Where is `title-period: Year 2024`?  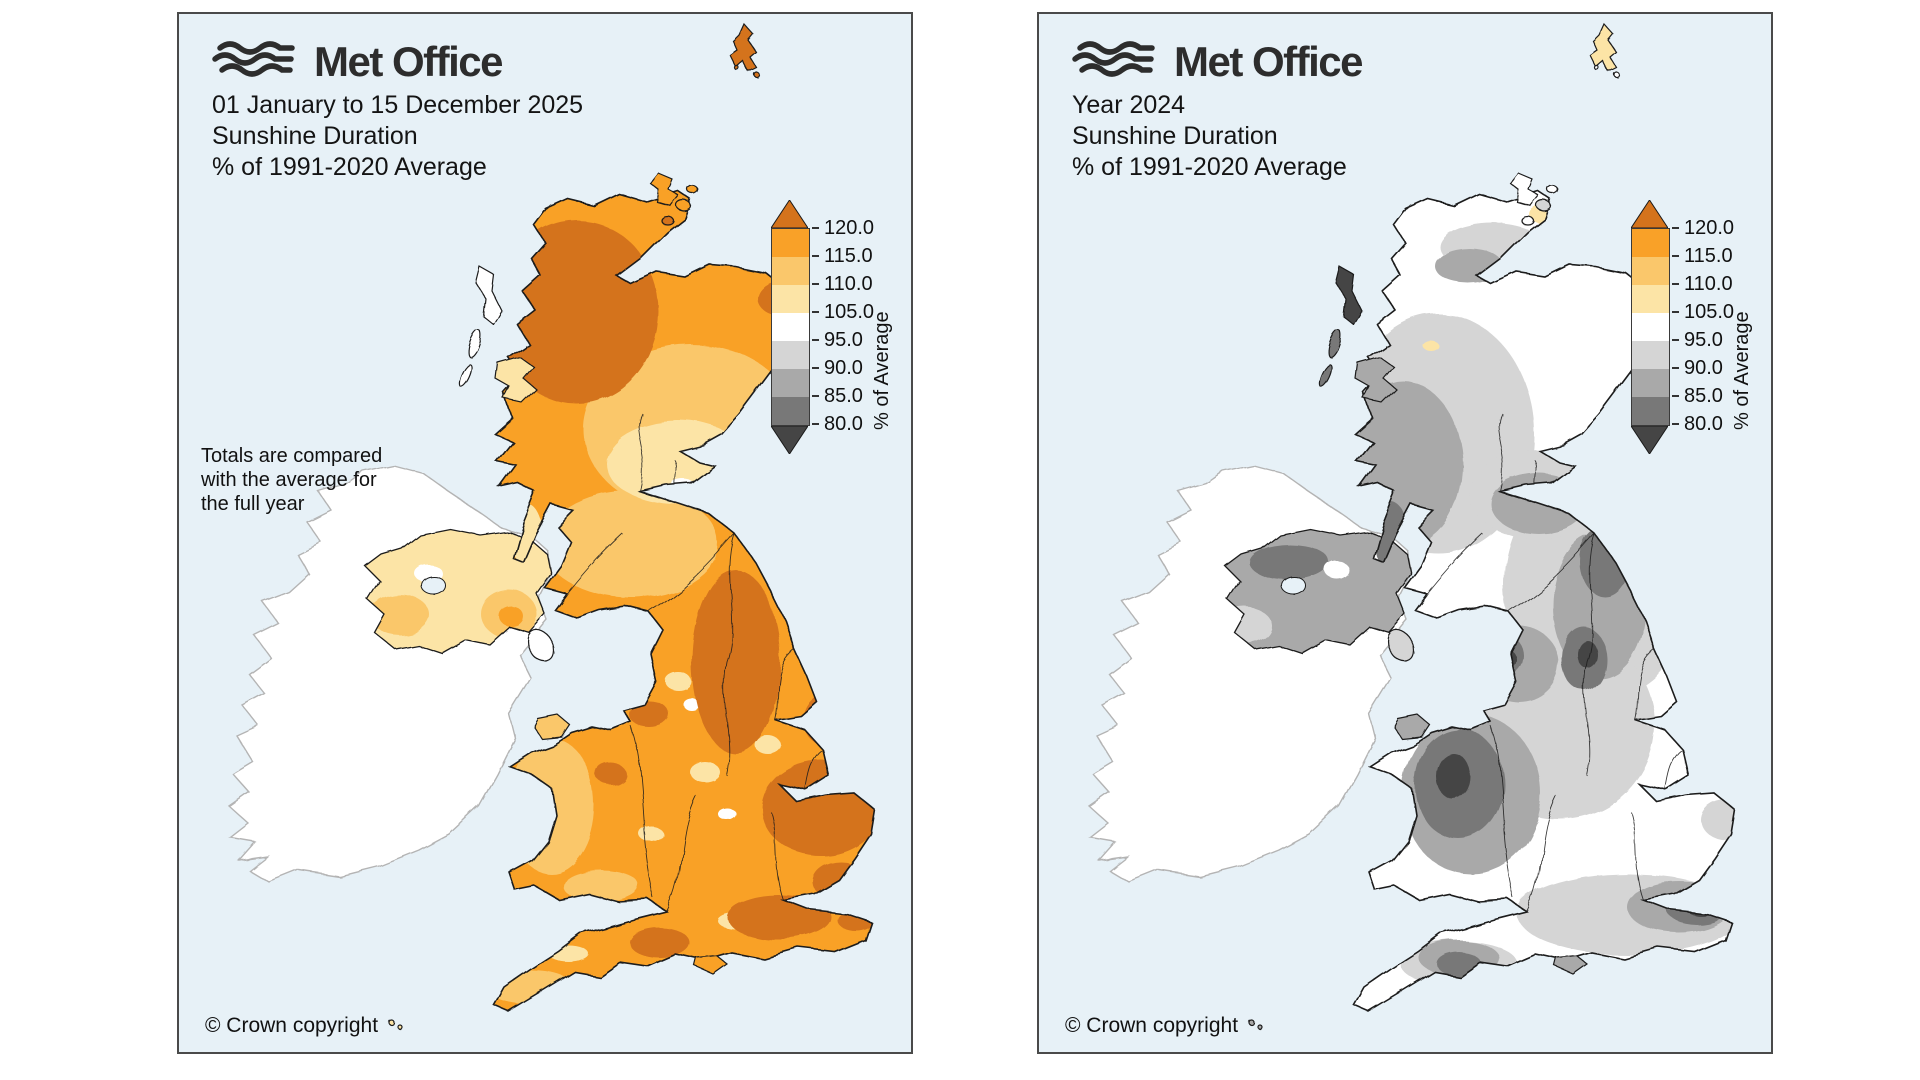 title-period: Year 2024 is located at coordinates (1129, 105).